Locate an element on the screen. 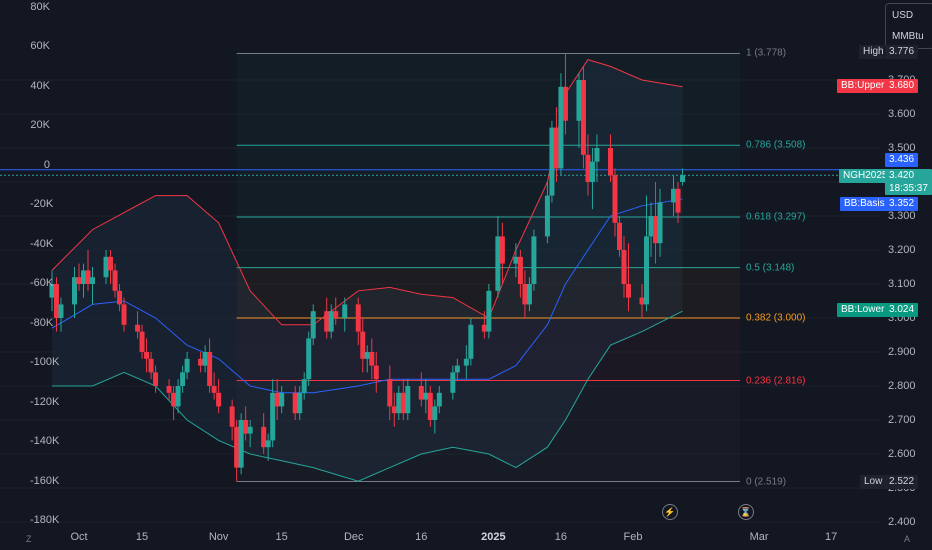 The image size is (932, 550). fib-level-label: 0.618 (3.297) is located at coordinates (776, 217).